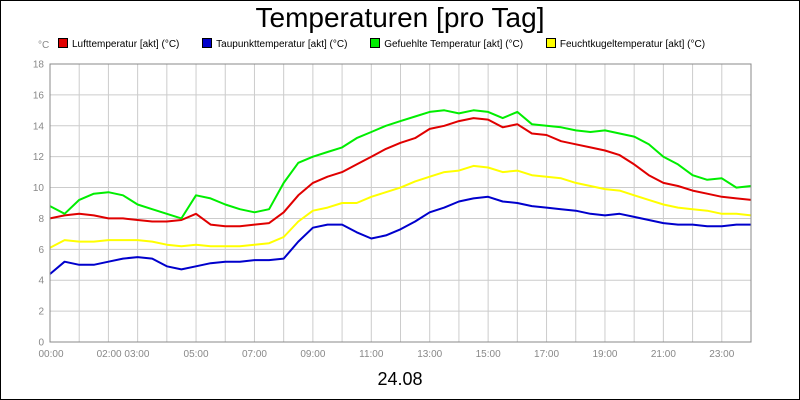 The image size is (800, 400). What do you see at coordinates (126, 44) in the screenshot?
I see `legend-label: Lufttemperatur [akt] (°C)` at bounding box center [126, 44].